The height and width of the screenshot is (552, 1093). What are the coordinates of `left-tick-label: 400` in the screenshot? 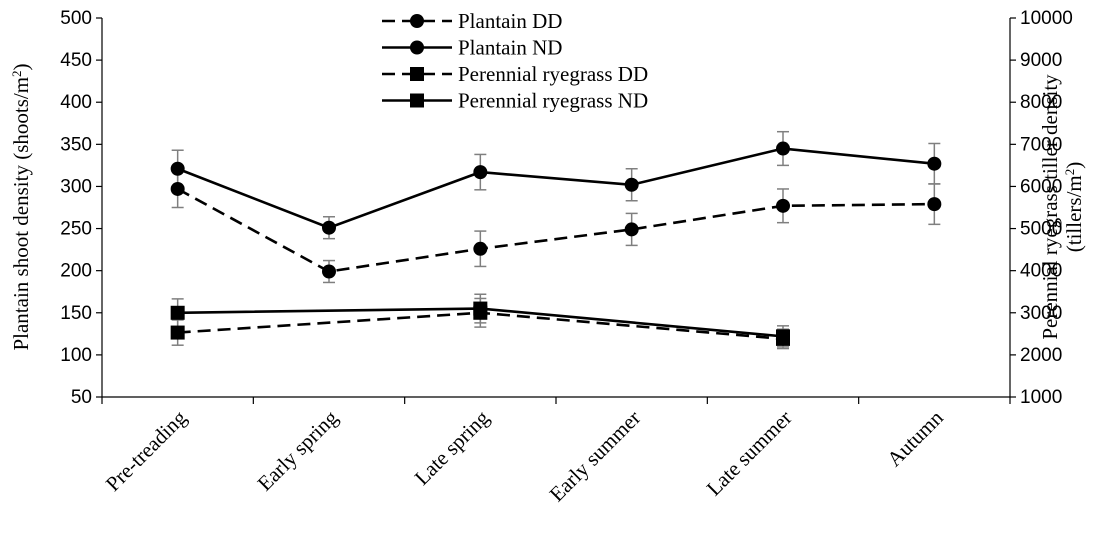 It's located at (76, 102).